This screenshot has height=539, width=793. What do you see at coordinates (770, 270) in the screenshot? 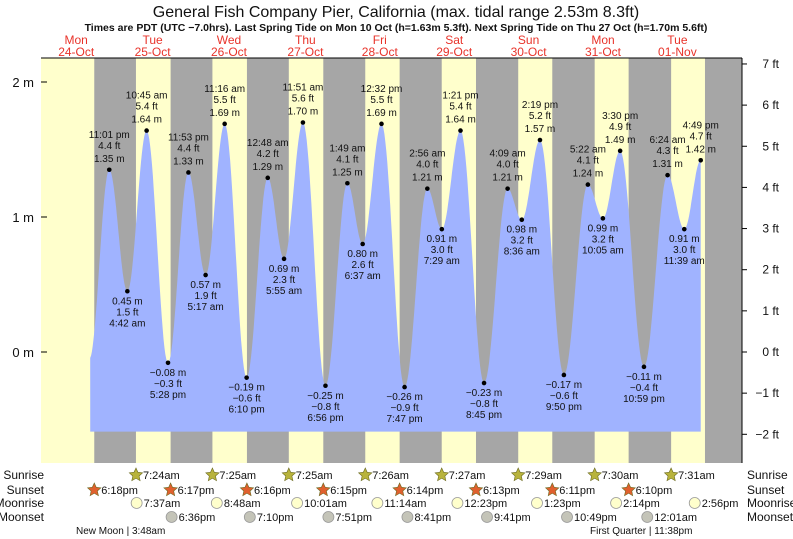
I see `y-tick-label-ft: 2 ft` at bounding box center [770, 270].